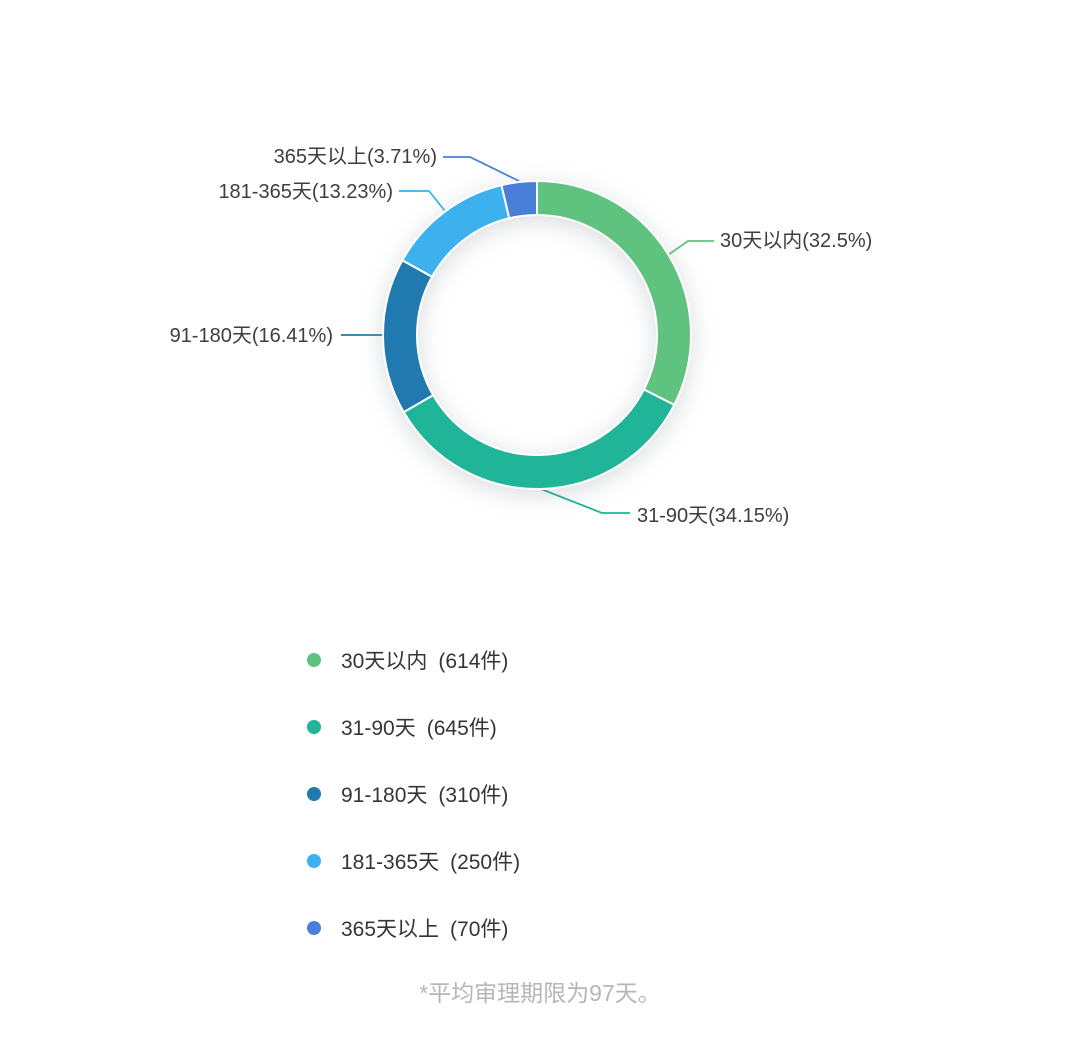  What do you see at coordinates (378, 728) in the screenshot?
I see `legend-label: 31-90天` at bounding box center [378, 728].